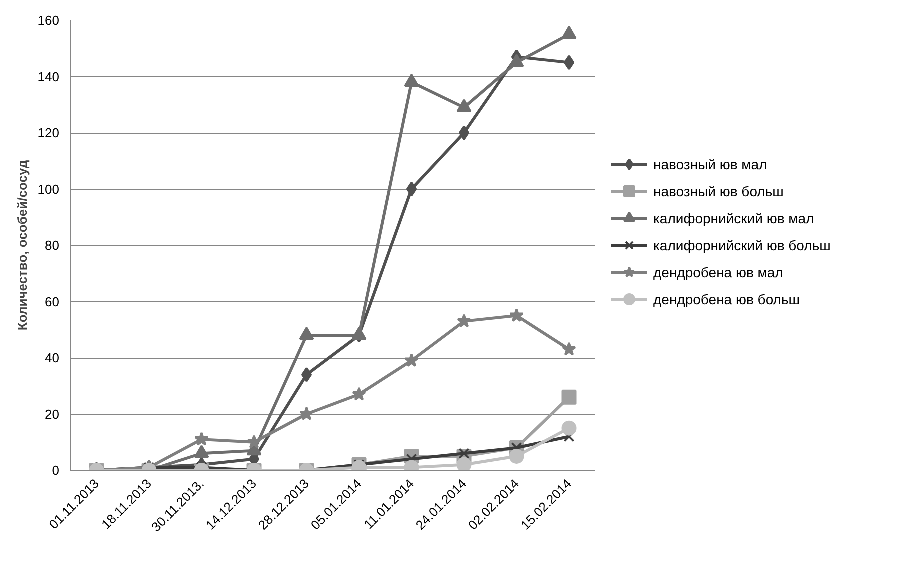  Describe the element at coordinates (49, 20) in the screenshot. I see `y-tick-label: 160` at that location.